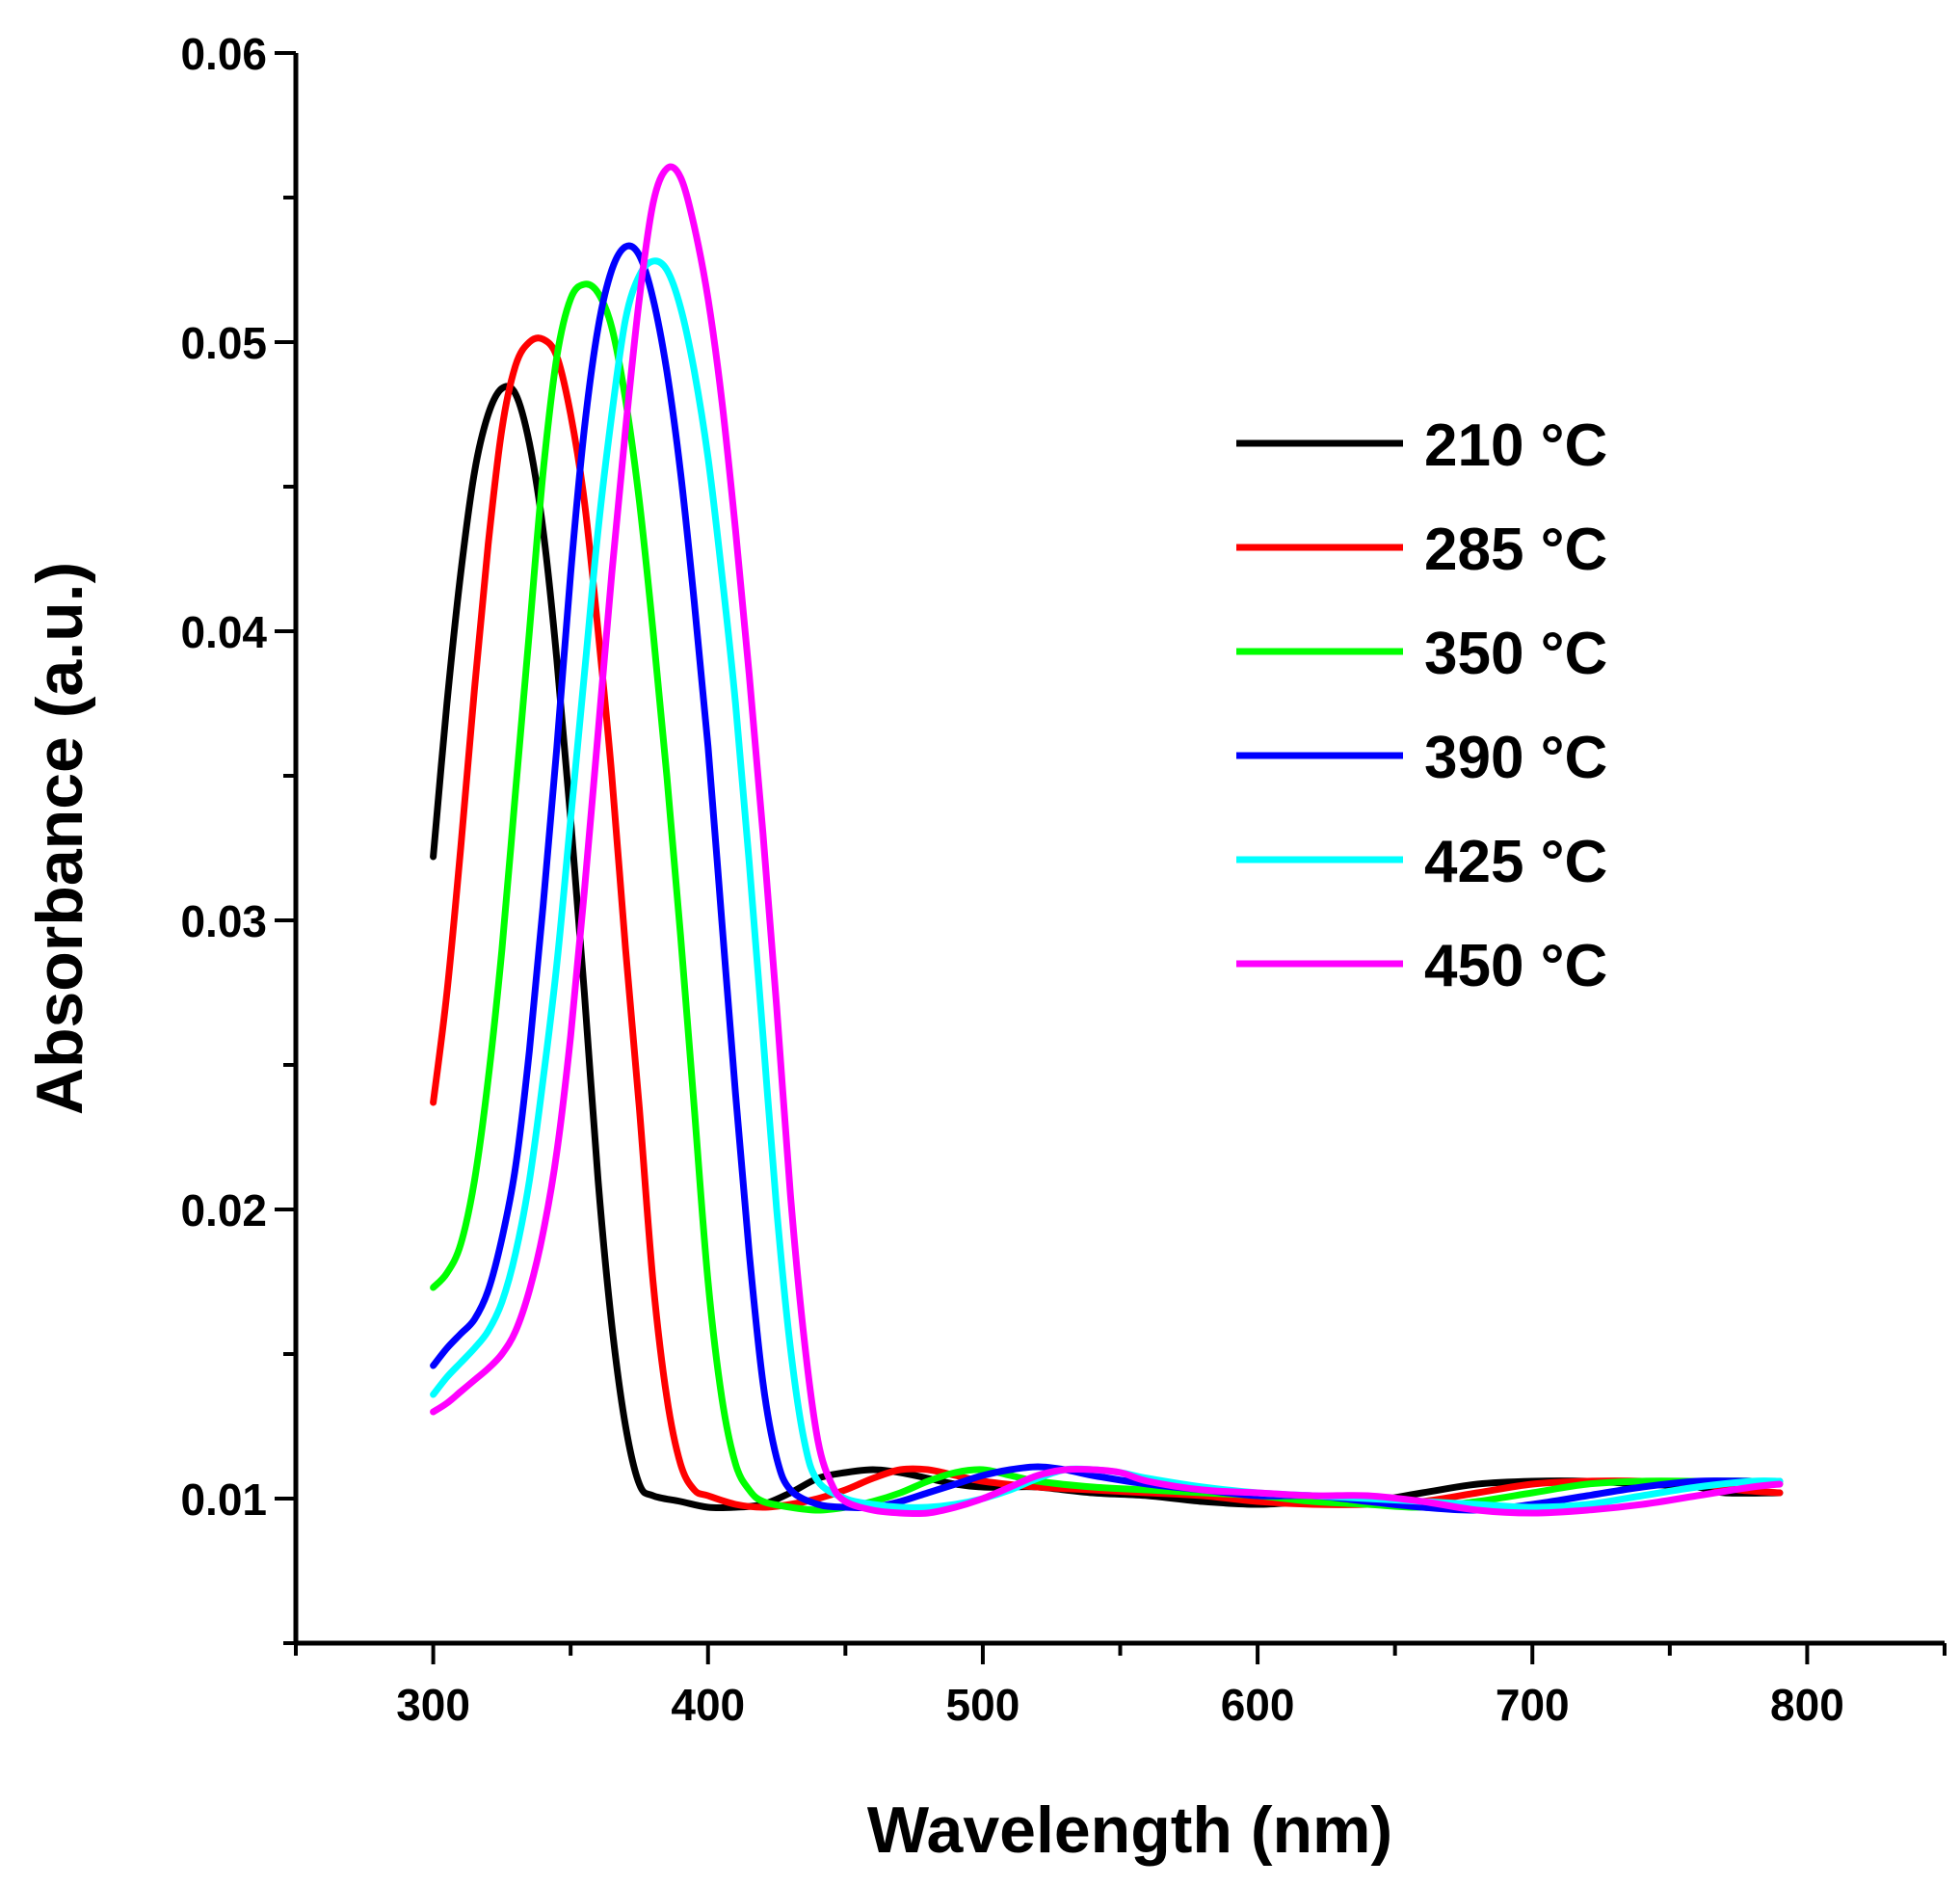 This screenshot has height=1886, width=1960. What do you see at coordinates (223, 1500) in the screenshot?
I see `y-tick-label: 0.01` at bounding box center [223, 1500].